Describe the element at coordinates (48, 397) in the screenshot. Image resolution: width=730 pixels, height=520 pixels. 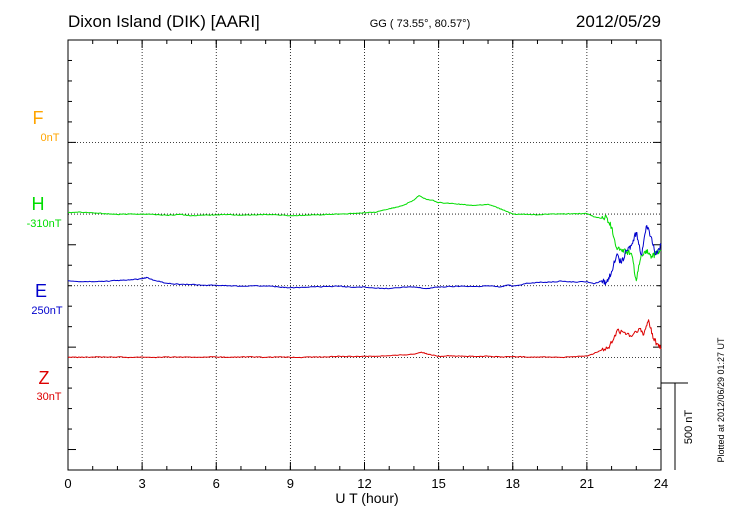
I see `channel-offset-z: 30nT` at that location.